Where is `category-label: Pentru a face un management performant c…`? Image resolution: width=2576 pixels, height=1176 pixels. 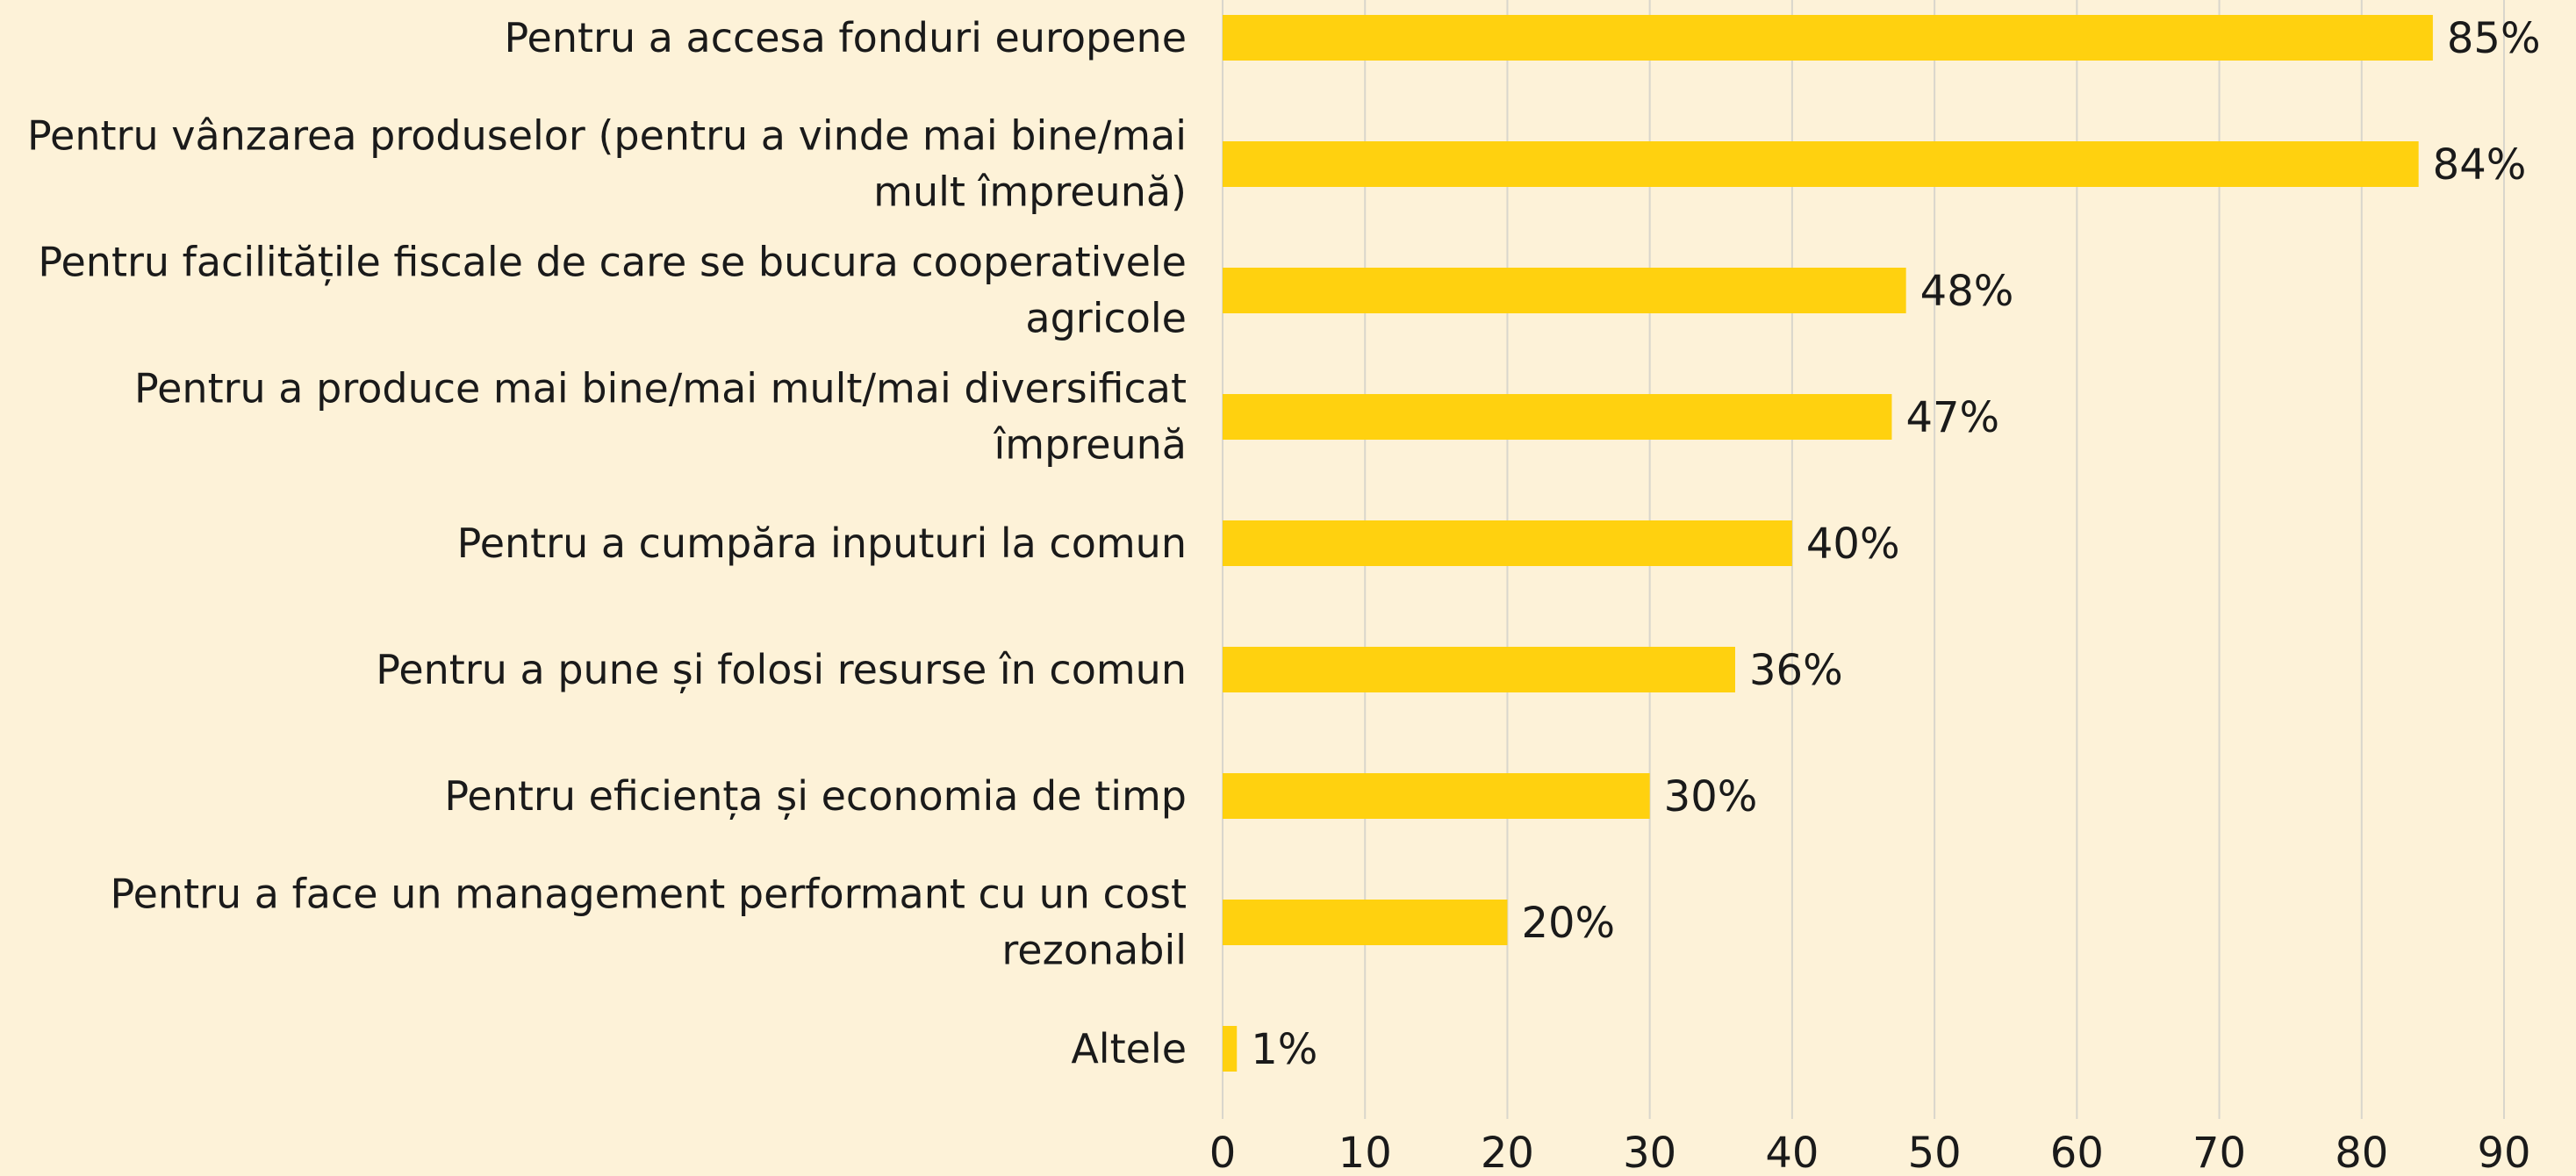 category-label: Pentru a face un management performant c… is located at coordinates (649, 922).